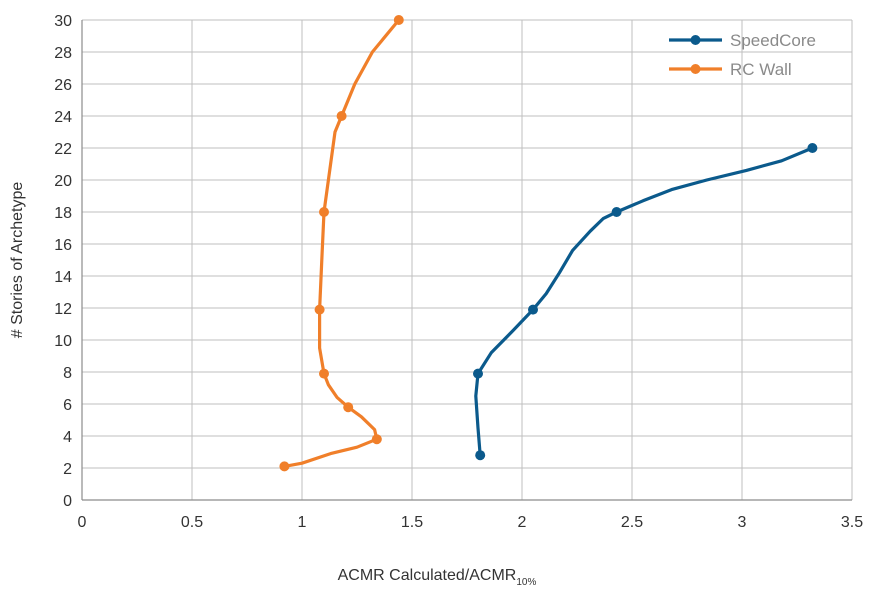  I want to click on y-tick-label: 8, so click(67, 373).